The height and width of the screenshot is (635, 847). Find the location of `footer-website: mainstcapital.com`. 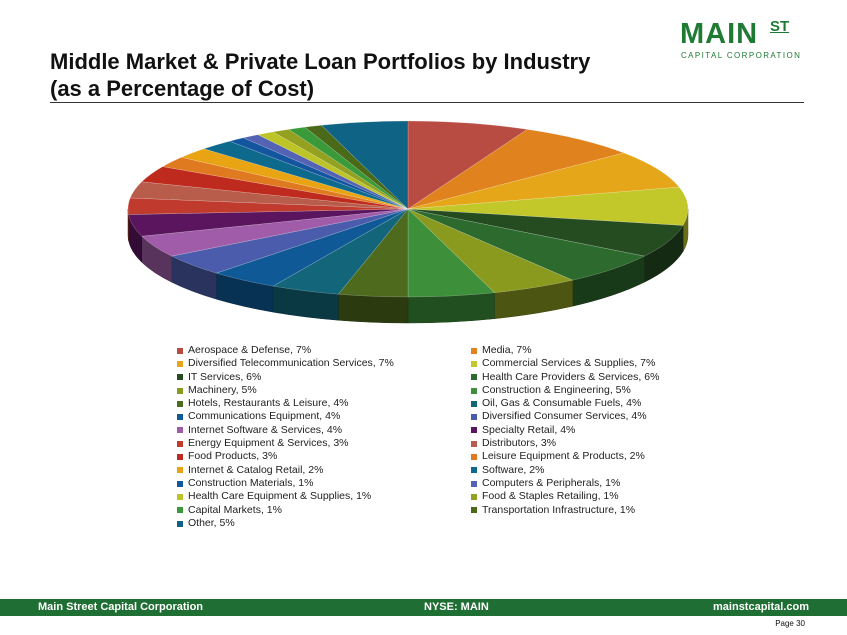

footer-website: mainstcapital.com is located at coordinates (761, 607).